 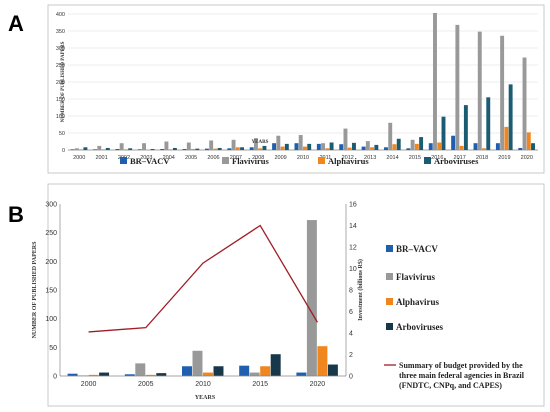 I want to click on bar-a-br-vacv-2010, so click(x=296, y=146).